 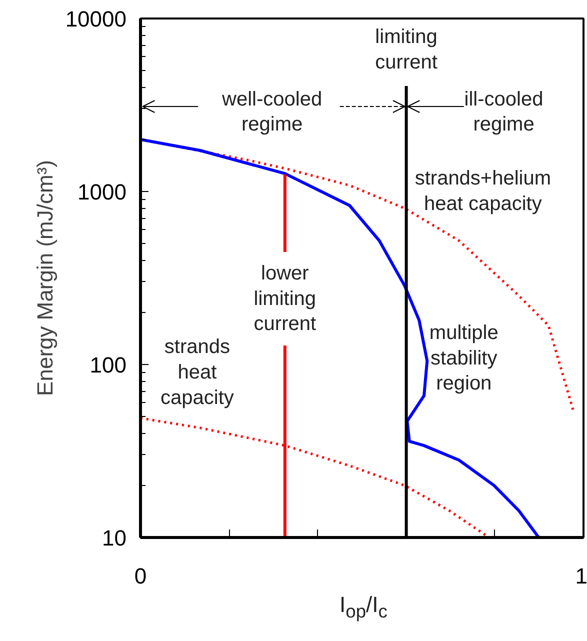 What do you see at coordinates (406, 50) in the screenshot?
I see `ref-line-label: limiting current` at bounding box center [406, 50].